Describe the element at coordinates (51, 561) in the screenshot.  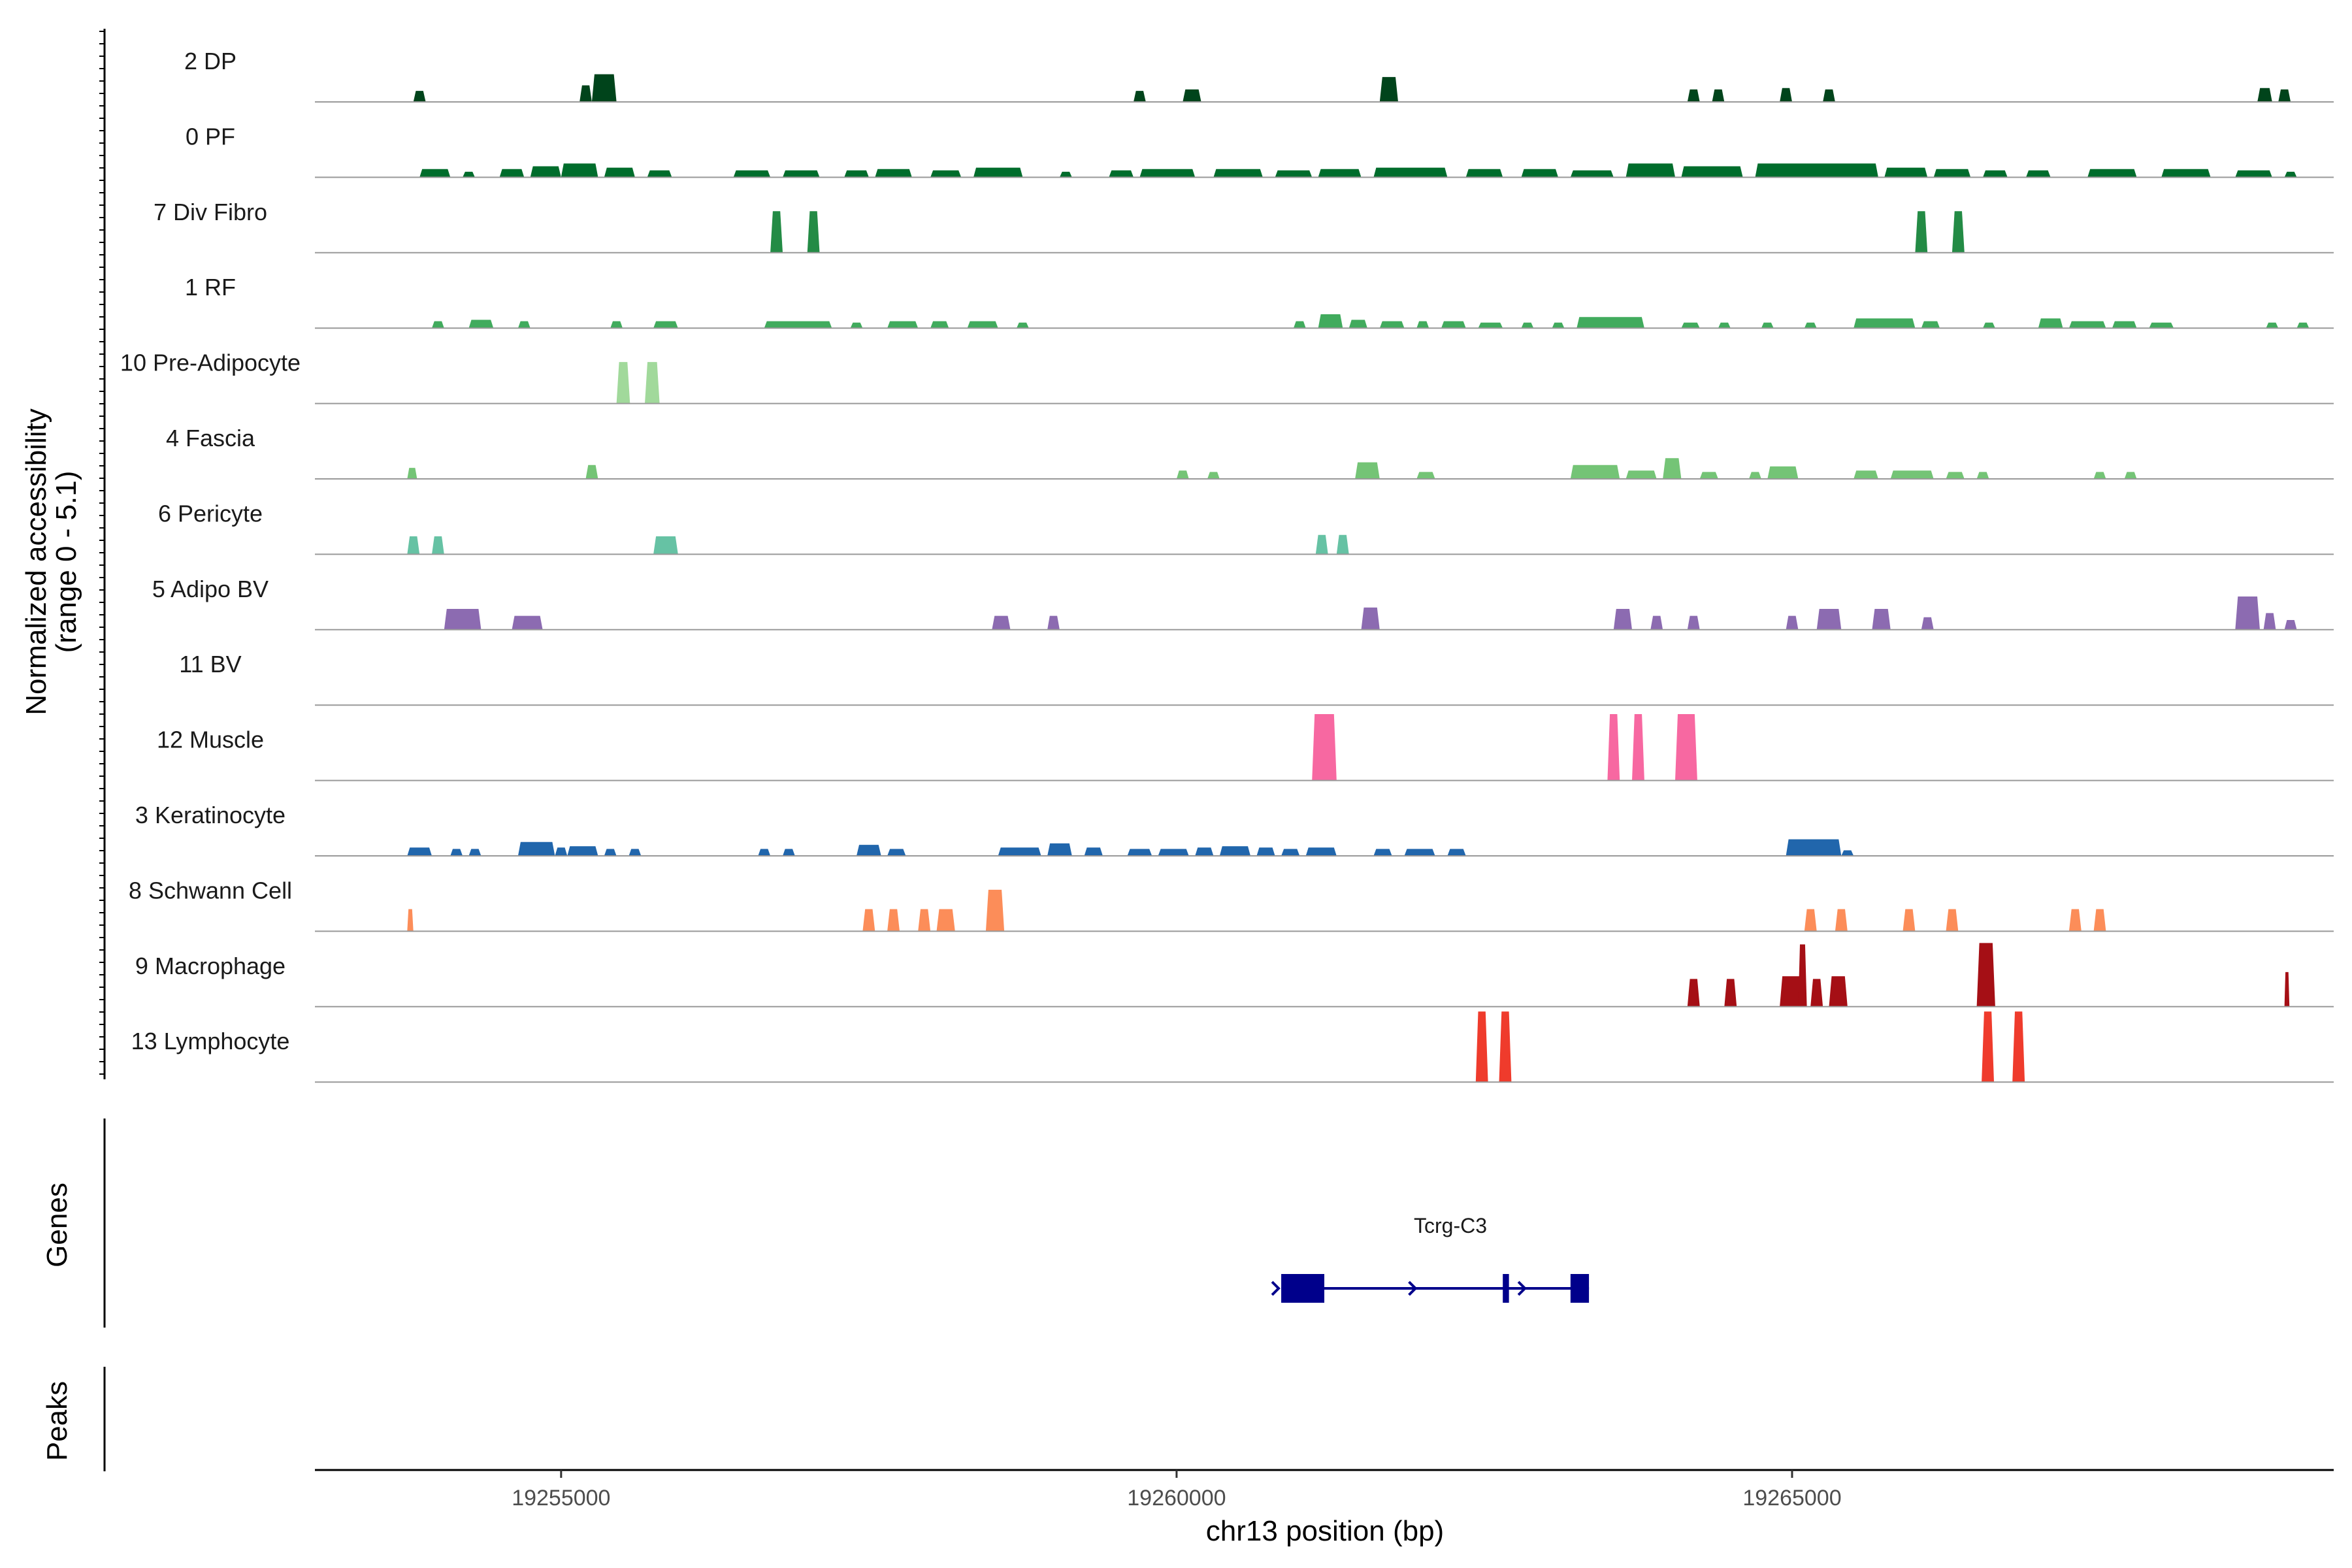
I see `y-axis-title: Normalized accessibility (range 0 - 5.1)` at that location.